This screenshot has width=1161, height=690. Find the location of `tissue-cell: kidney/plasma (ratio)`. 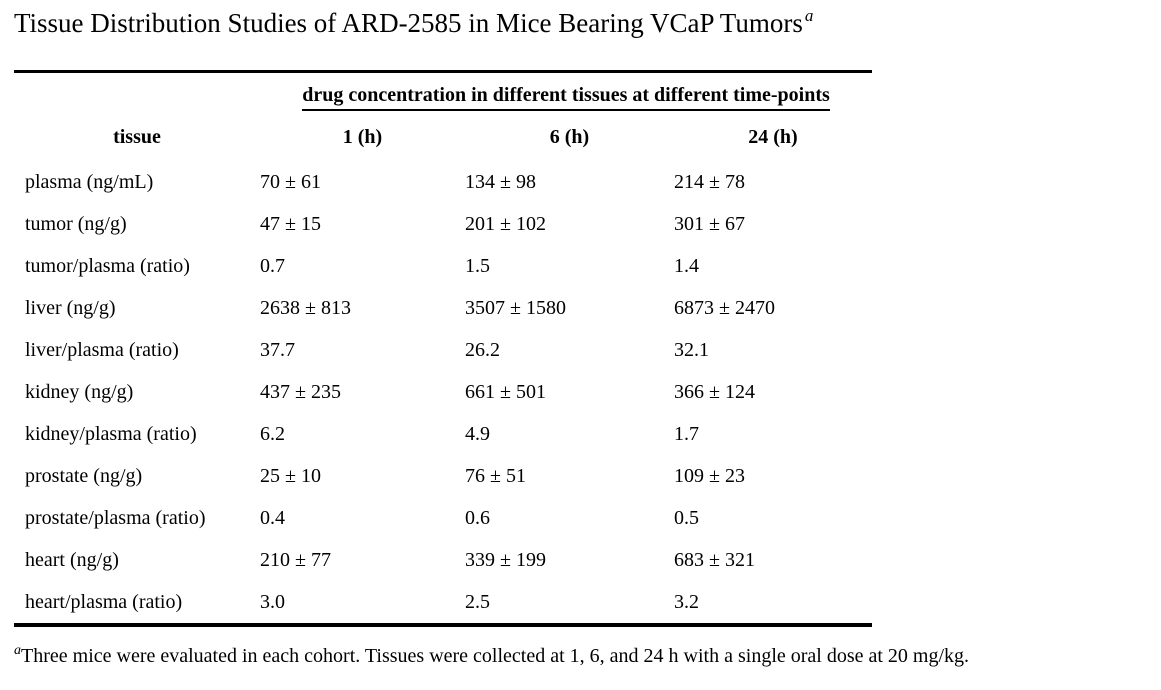

tissue-cell: kidney/plasma (ratio) is located at coordinates (111, 433).